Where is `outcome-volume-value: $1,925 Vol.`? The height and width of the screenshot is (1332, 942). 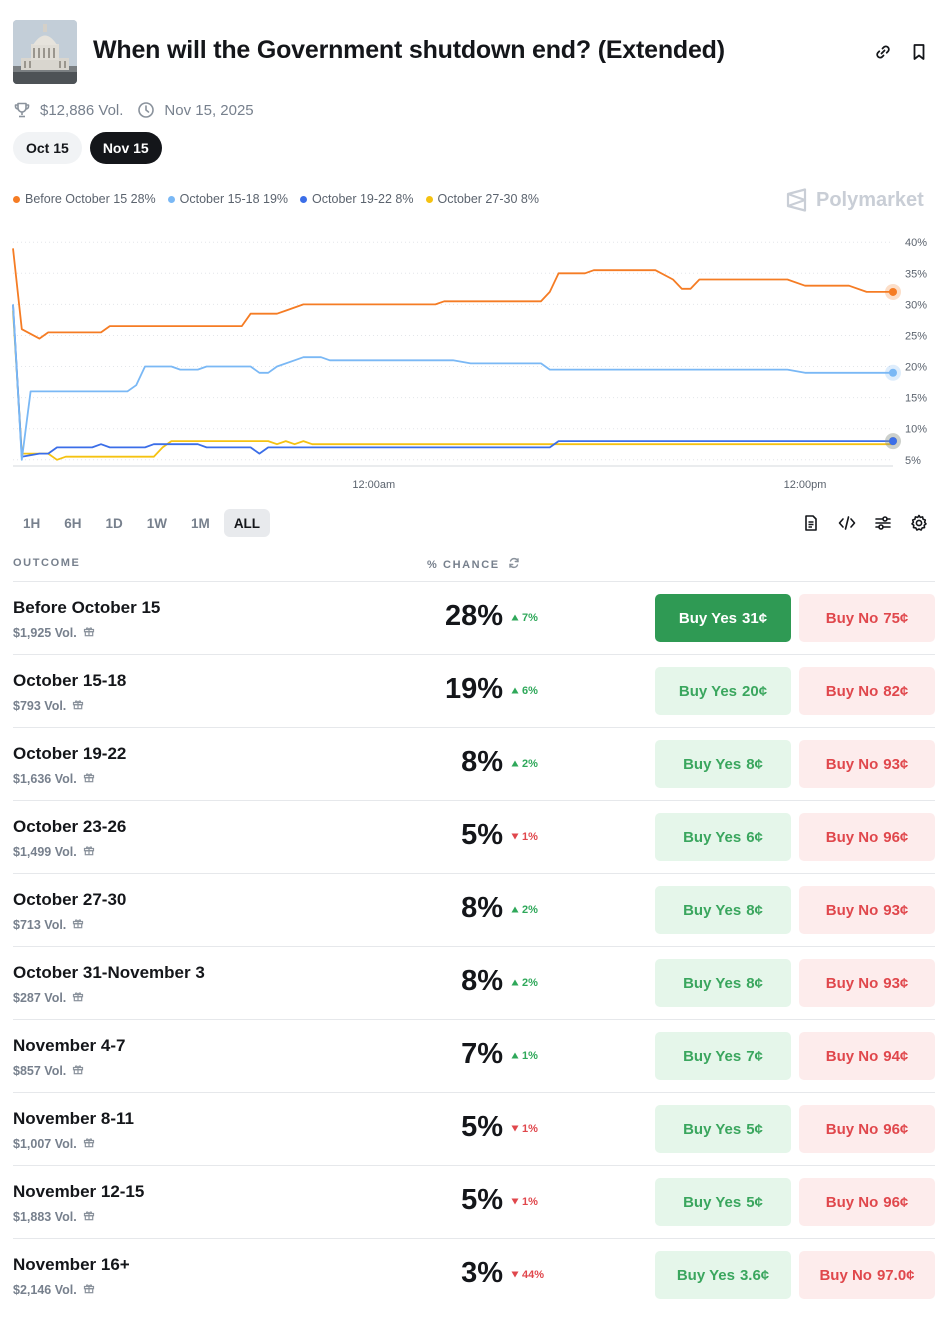
outcome-volume-value: $1,925 Vol. is located at coordinates (45, 632).